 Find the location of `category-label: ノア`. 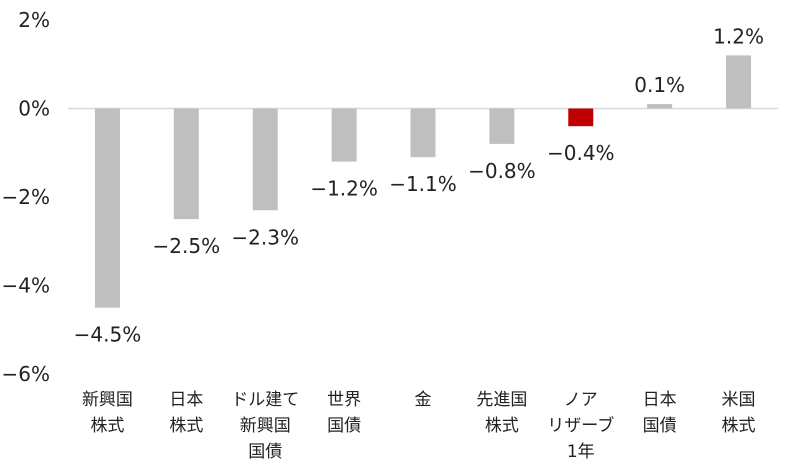

category-label: ノア is located at coordinates (581, 400).